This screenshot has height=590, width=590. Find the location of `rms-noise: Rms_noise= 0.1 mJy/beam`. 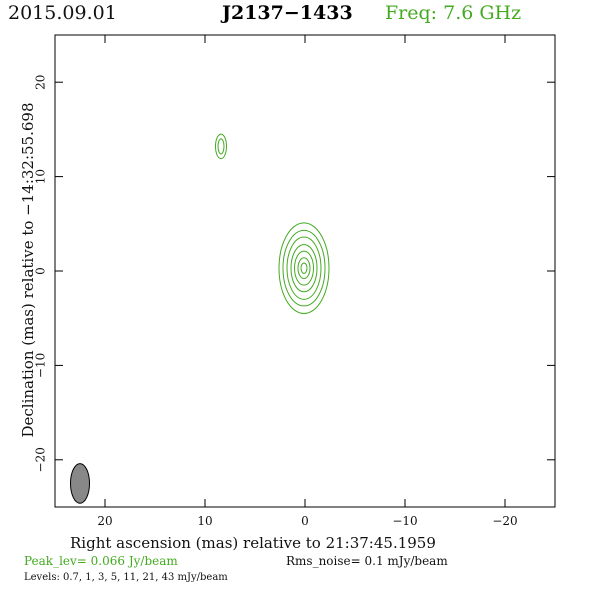

rms-noise: Rms_noise= 0.1 mJy/beam is located at coordinates (367, 561).